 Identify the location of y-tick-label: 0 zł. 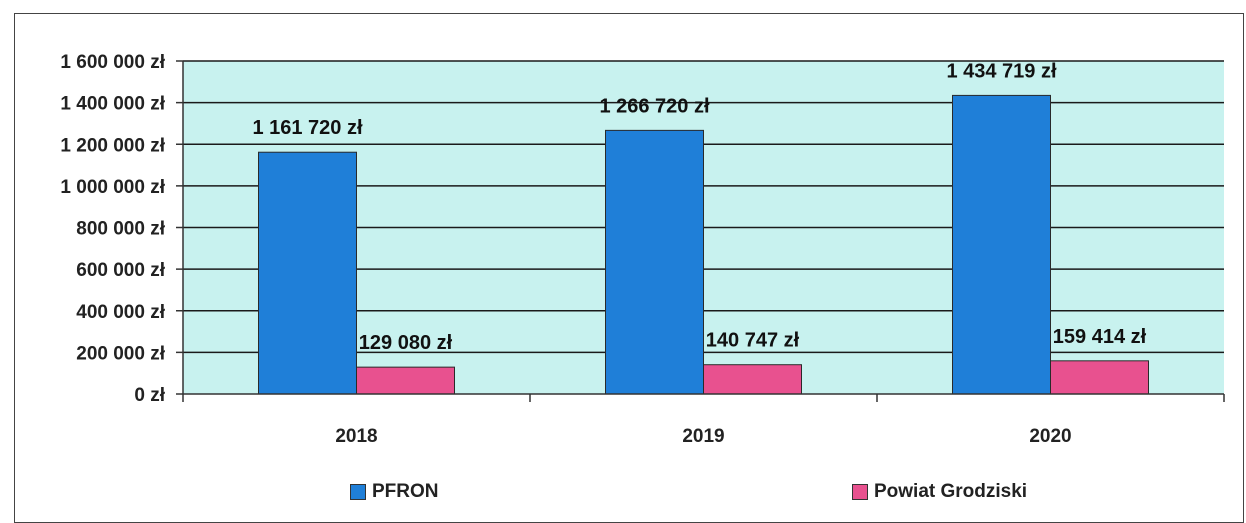
(149, 395).